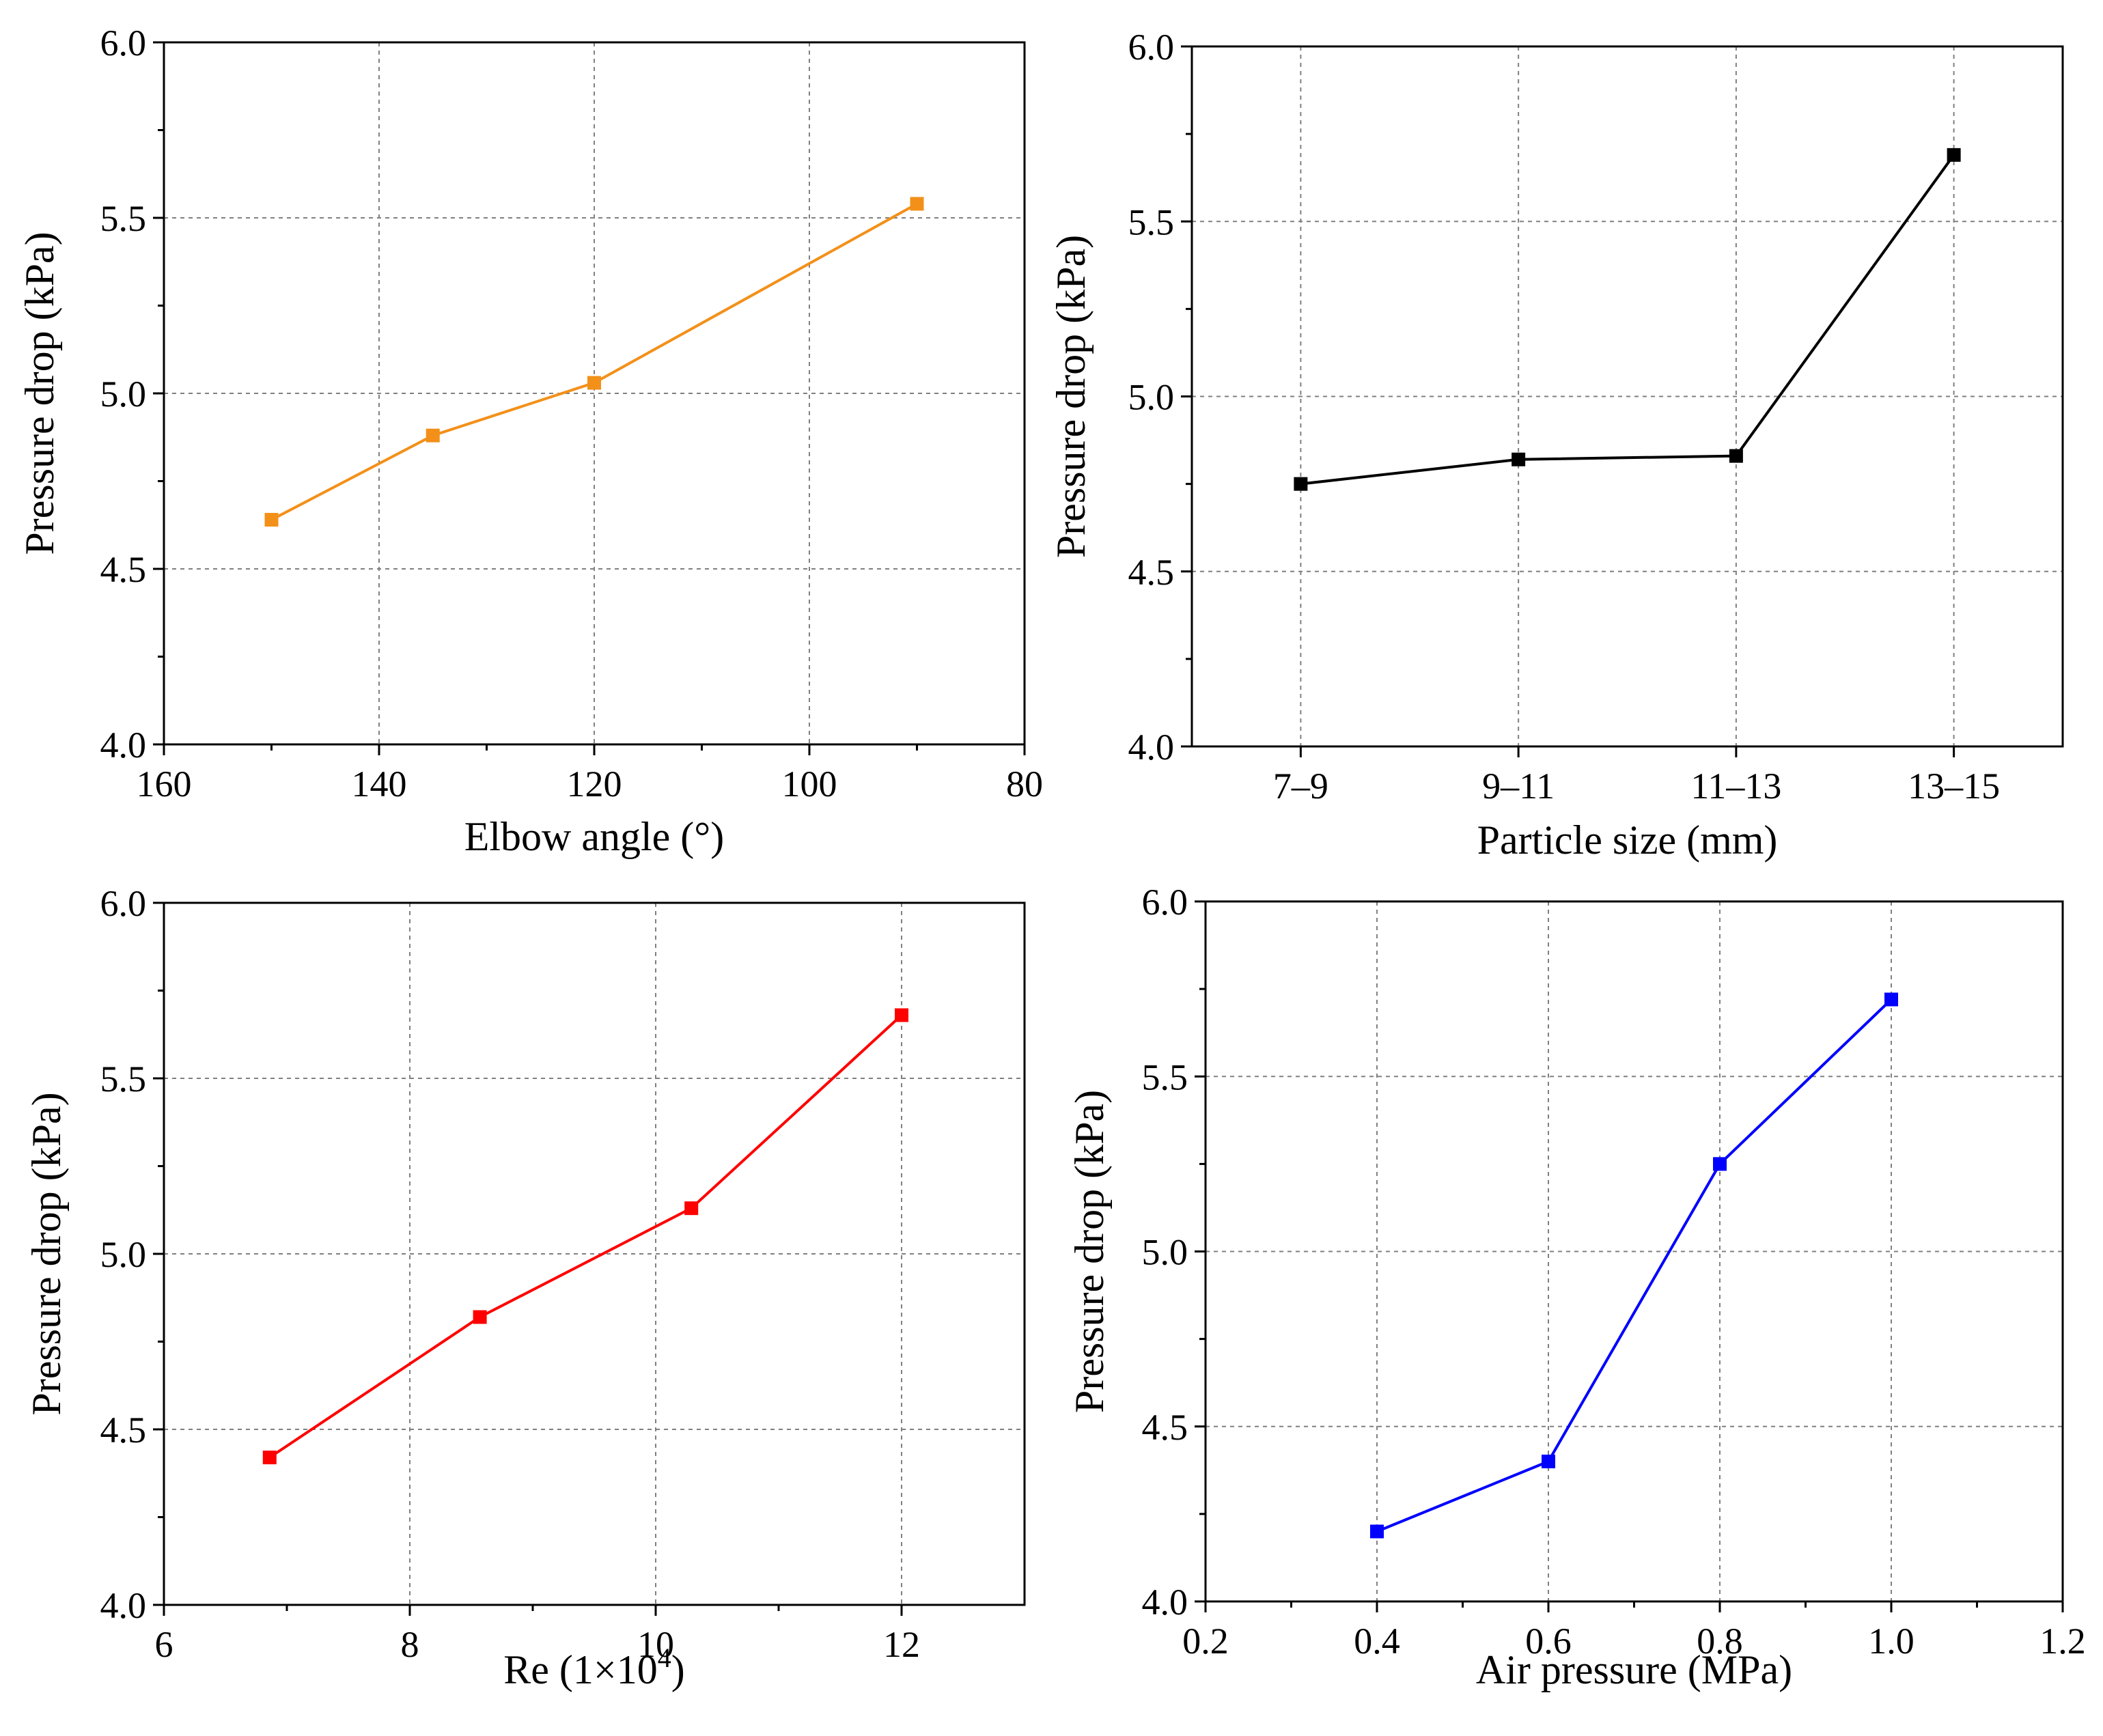 The width and height of the screenshot is (2103, 1736). I want to click on x-axis-title-text: Elbow angle (°), so click(594, 837).